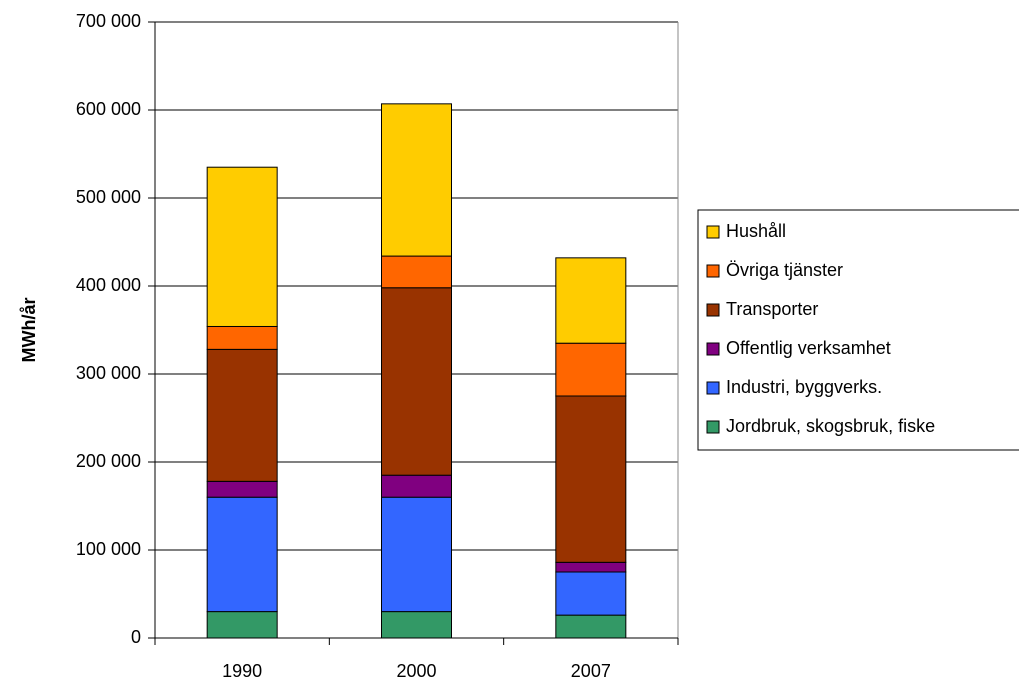 Image resolution: width=1019 pixels, height=686 pixels. I want to click on y-tick-label: 200 000, so click(108, 461).